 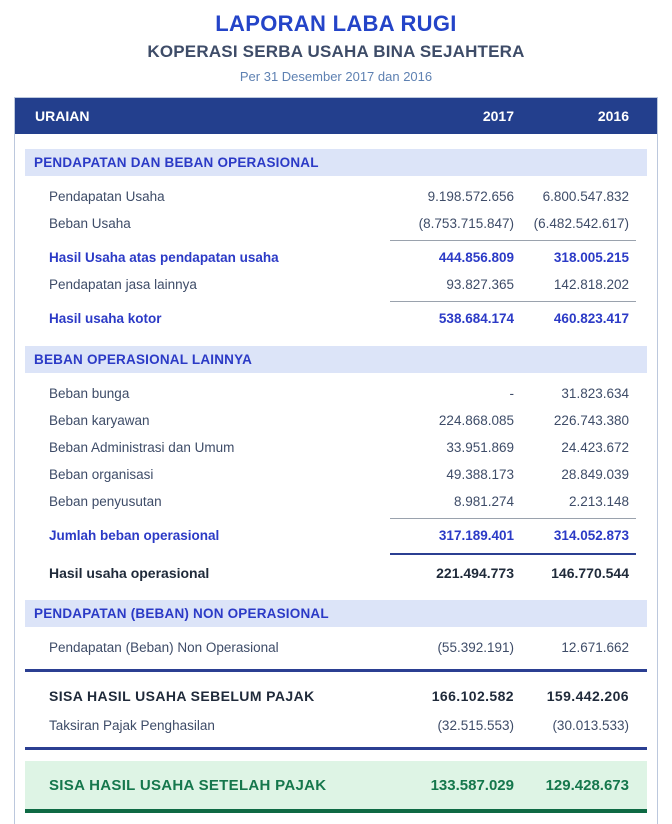 What do you see at coordinates (142, 447) in the screenshot?
I see `row-label: Beban Administrasi dan Umum` at bounding box center [142, 447].